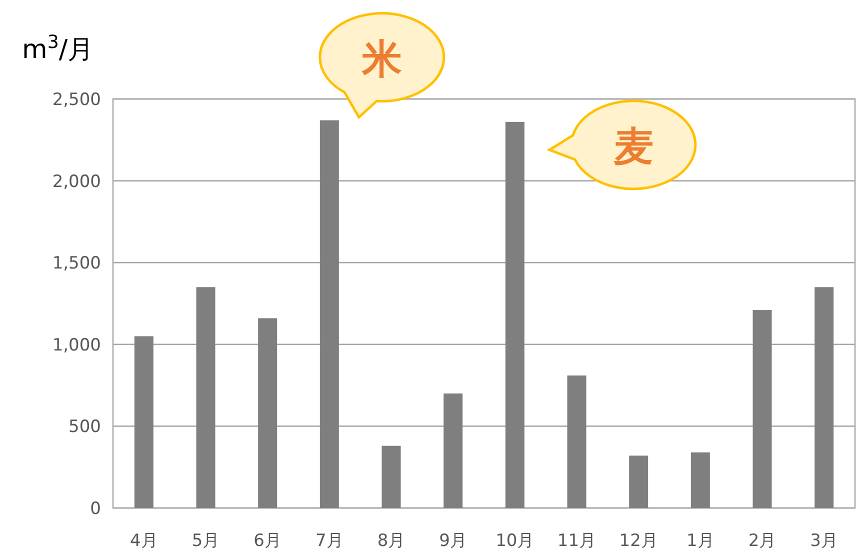 Image resolution: width=861 pixels, height=556 pixels. Describe the element at coordinates (700, 541) in the screenshot. I see `x-tick-label: 1月` at that location.